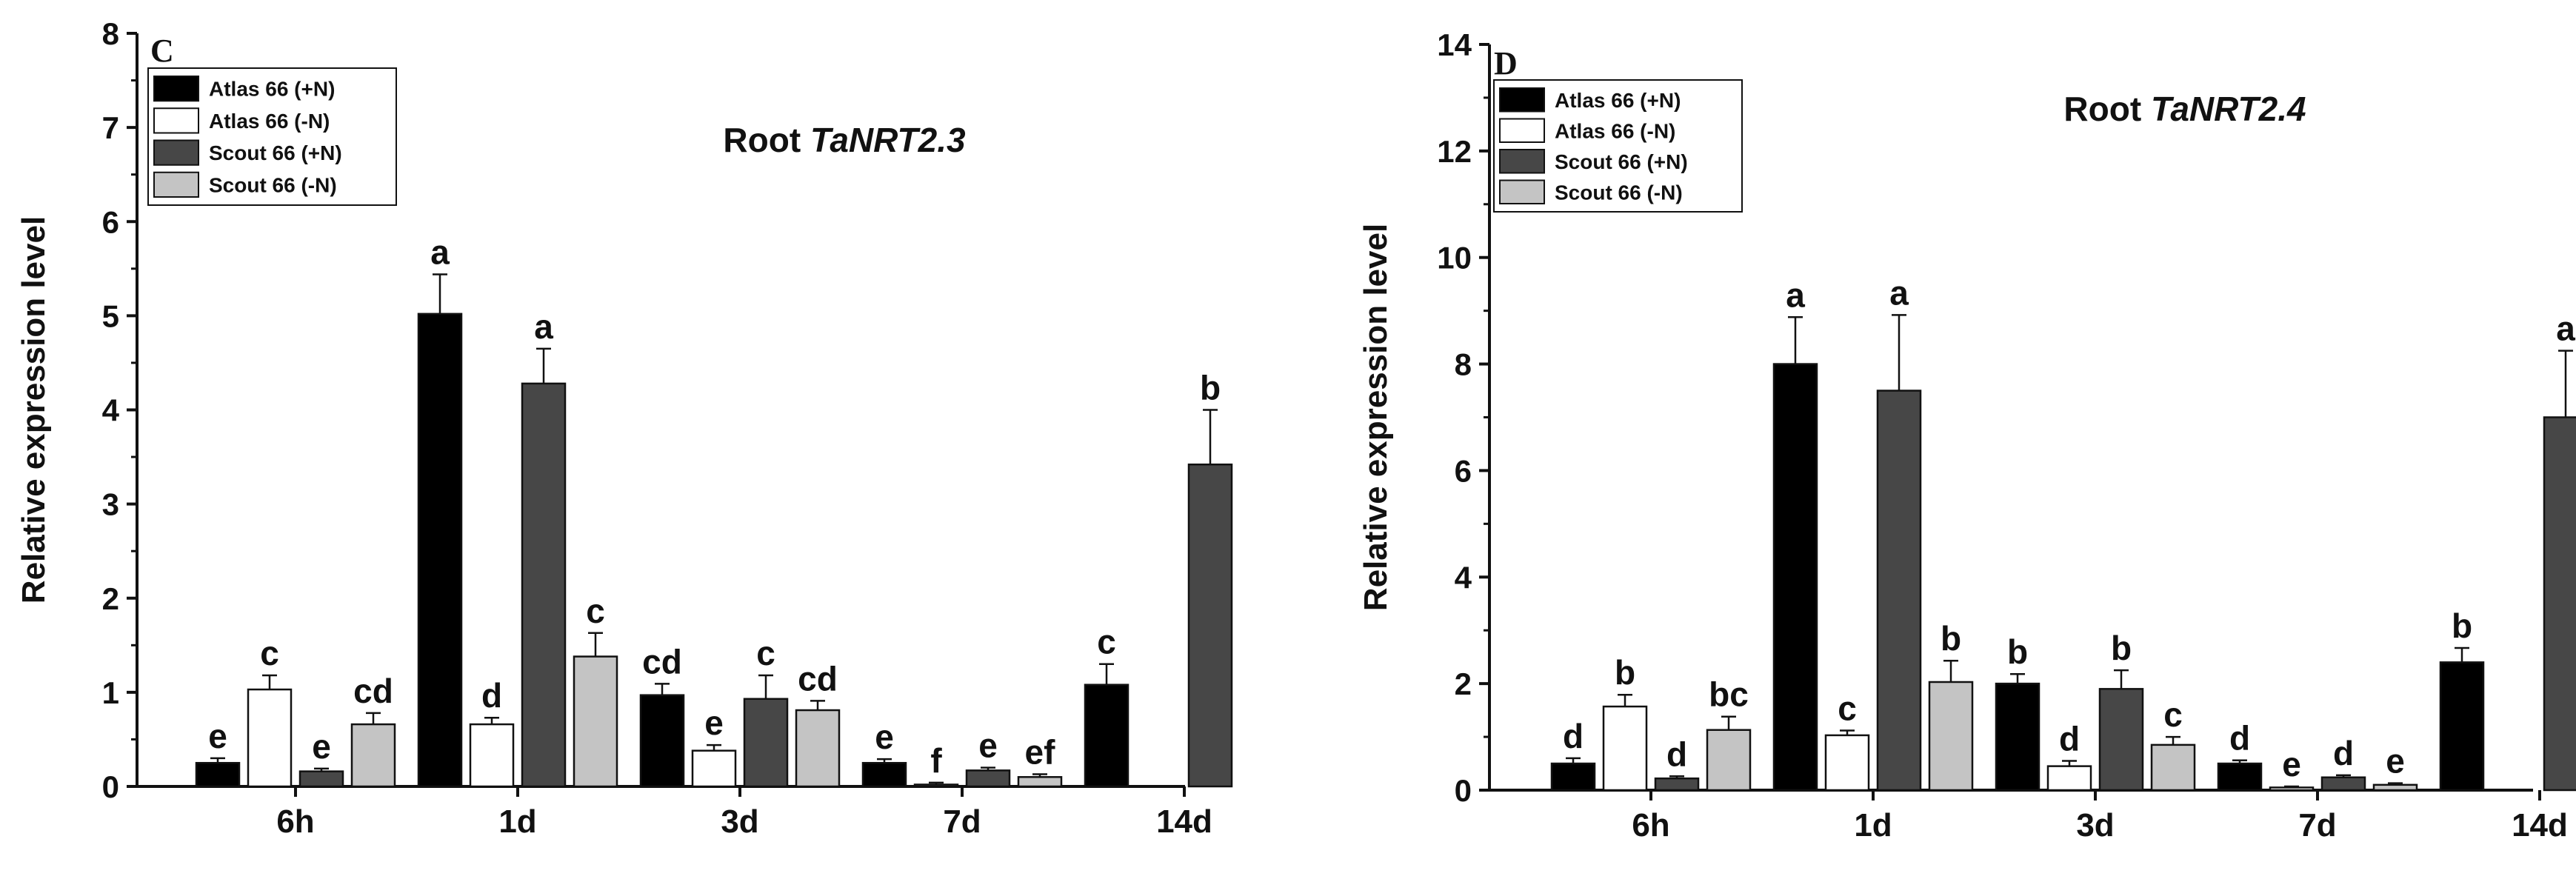  What do you see at coordinates (1454, 258) in the screenshot?
I see `y-tick-label: 10` at bounding box center [1454, 258].